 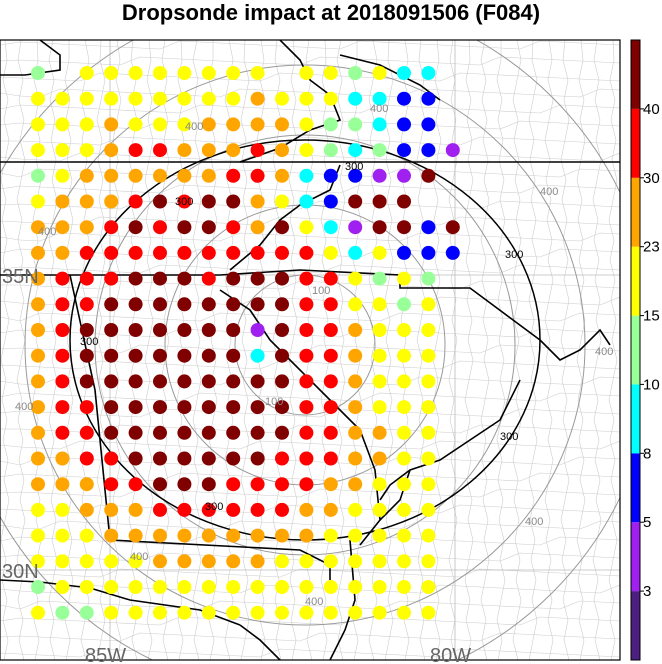 What do you see at coordinates (549, 192) in the screenshot?
I see `contour-label-outer-9: 400` at bounding box center [549, 192].